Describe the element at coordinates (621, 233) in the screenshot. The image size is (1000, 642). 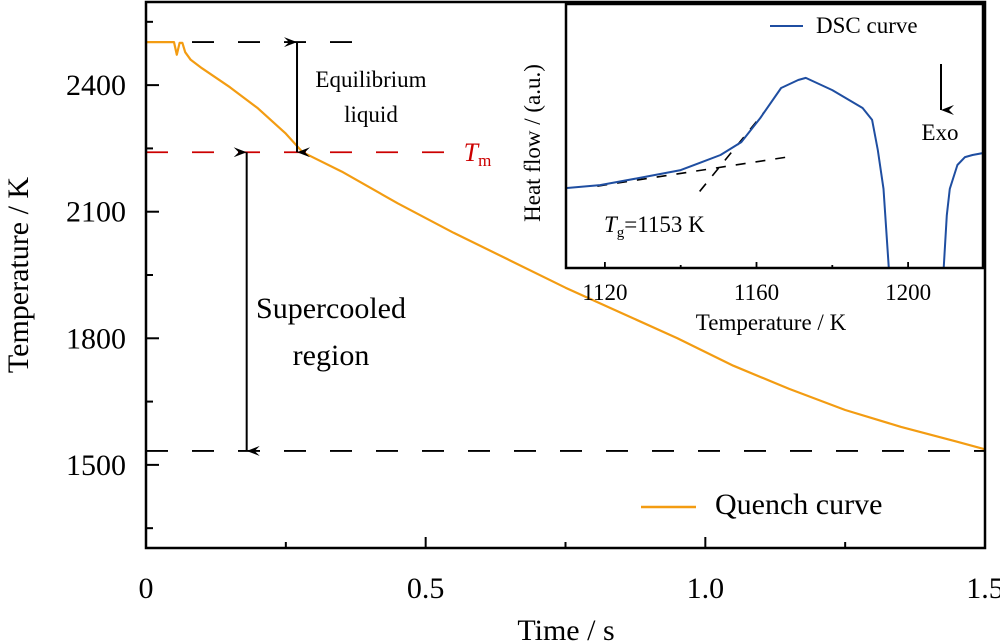
I see `tg-subscript: g` at that location.